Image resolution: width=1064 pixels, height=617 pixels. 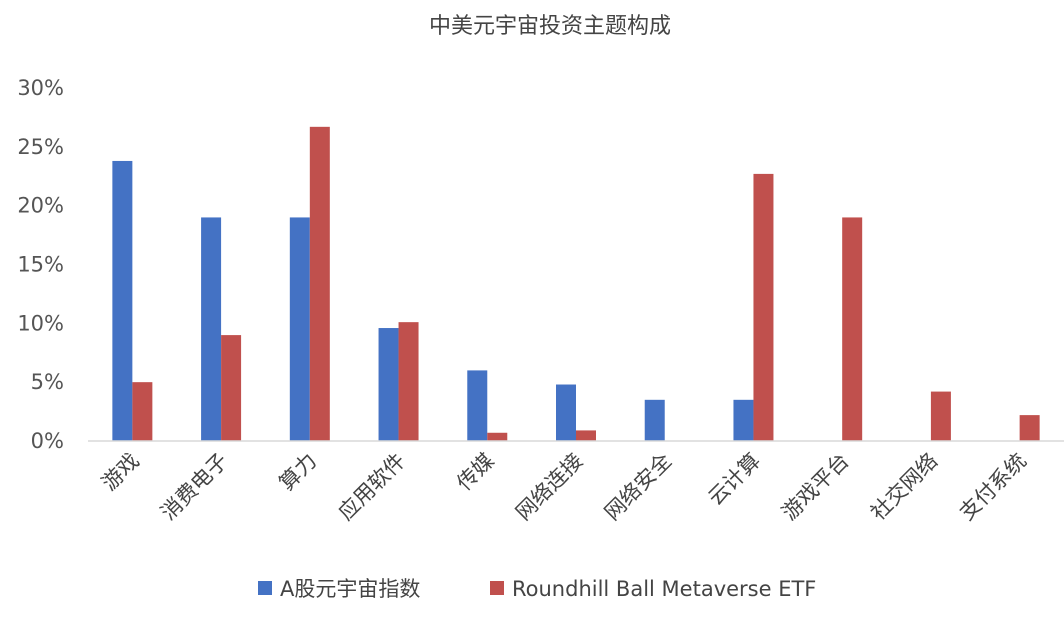 I want to click on y-tick-label: 25%, so click(x=40, y=147).